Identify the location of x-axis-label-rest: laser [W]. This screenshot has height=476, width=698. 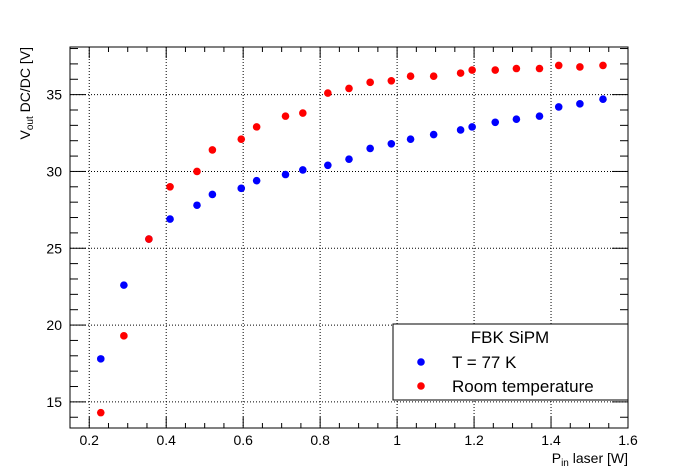
(598, 458).